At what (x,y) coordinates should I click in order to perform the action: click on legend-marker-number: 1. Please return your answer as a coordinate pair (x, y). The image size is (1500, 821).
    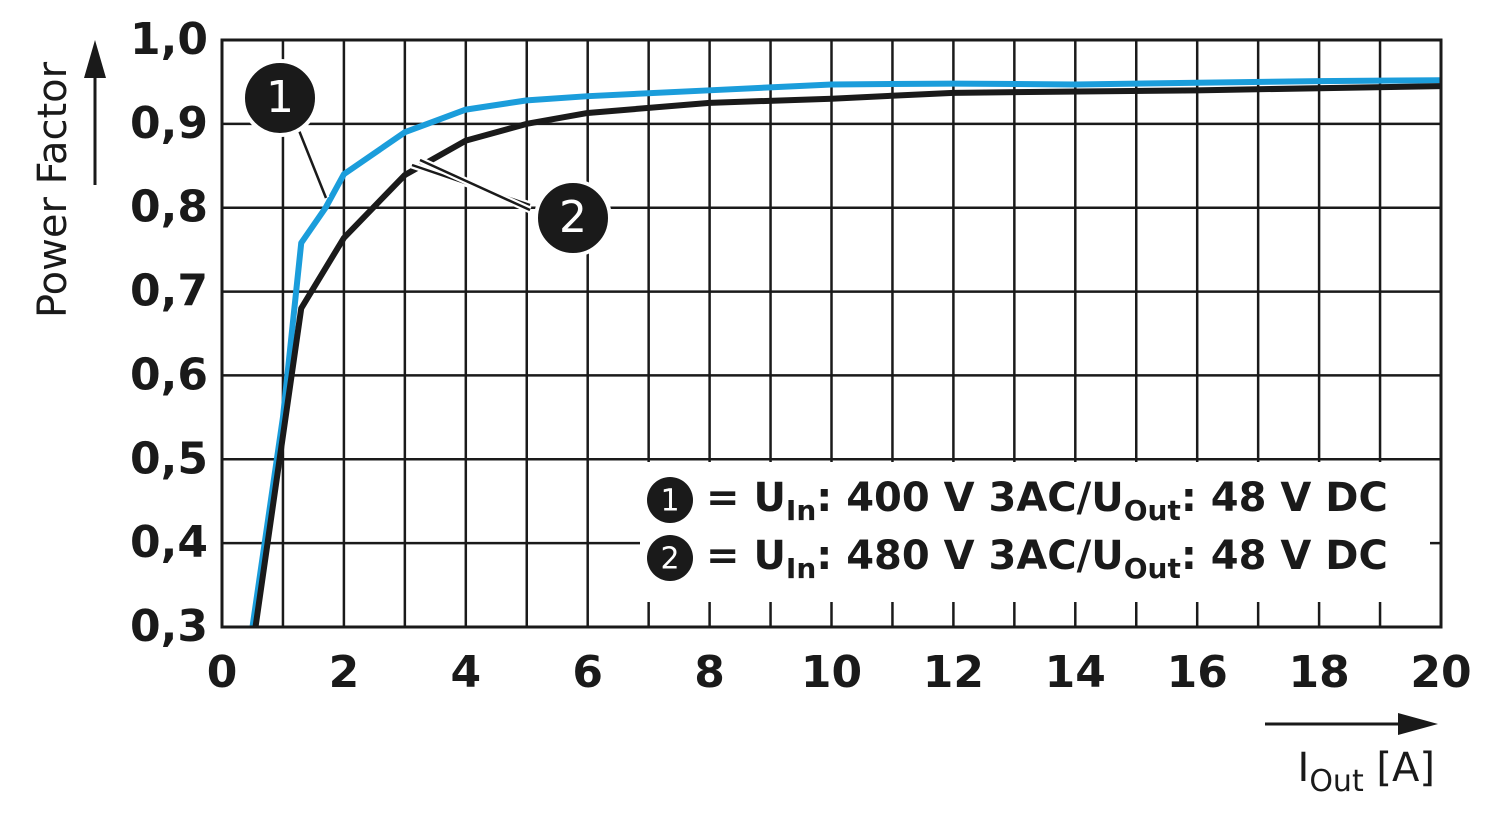
    Looking at the image, I should click on (669, 501).